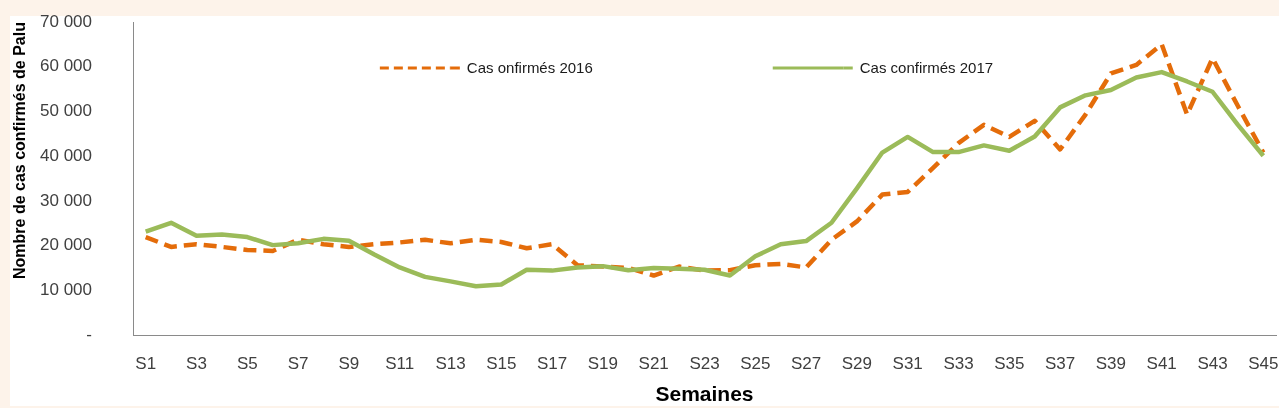 The image size is (1279, 408). Describe the element at coordinates (806, 363) in the screenshot. I see `x-tick-label: S27` at that location.